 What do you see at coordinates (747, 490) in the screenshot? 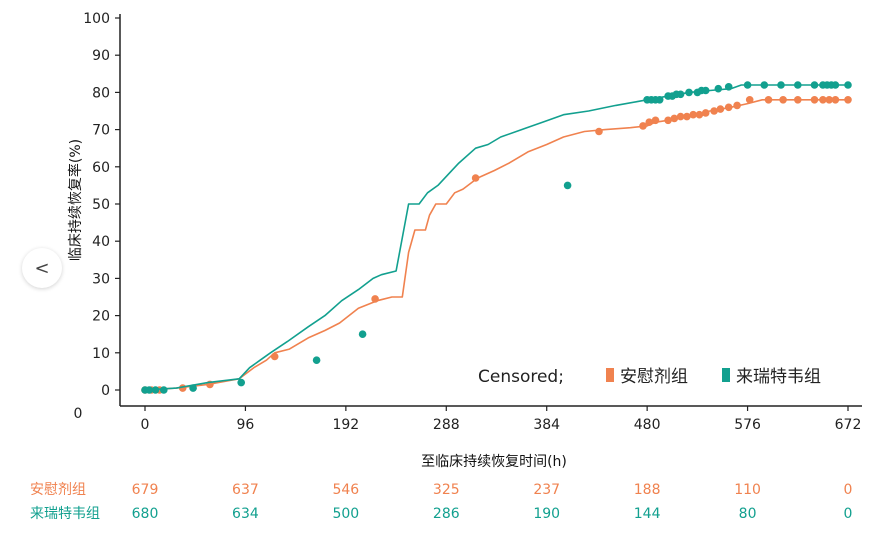
I see `risk-value: 110` at bounding box center [747, 490].